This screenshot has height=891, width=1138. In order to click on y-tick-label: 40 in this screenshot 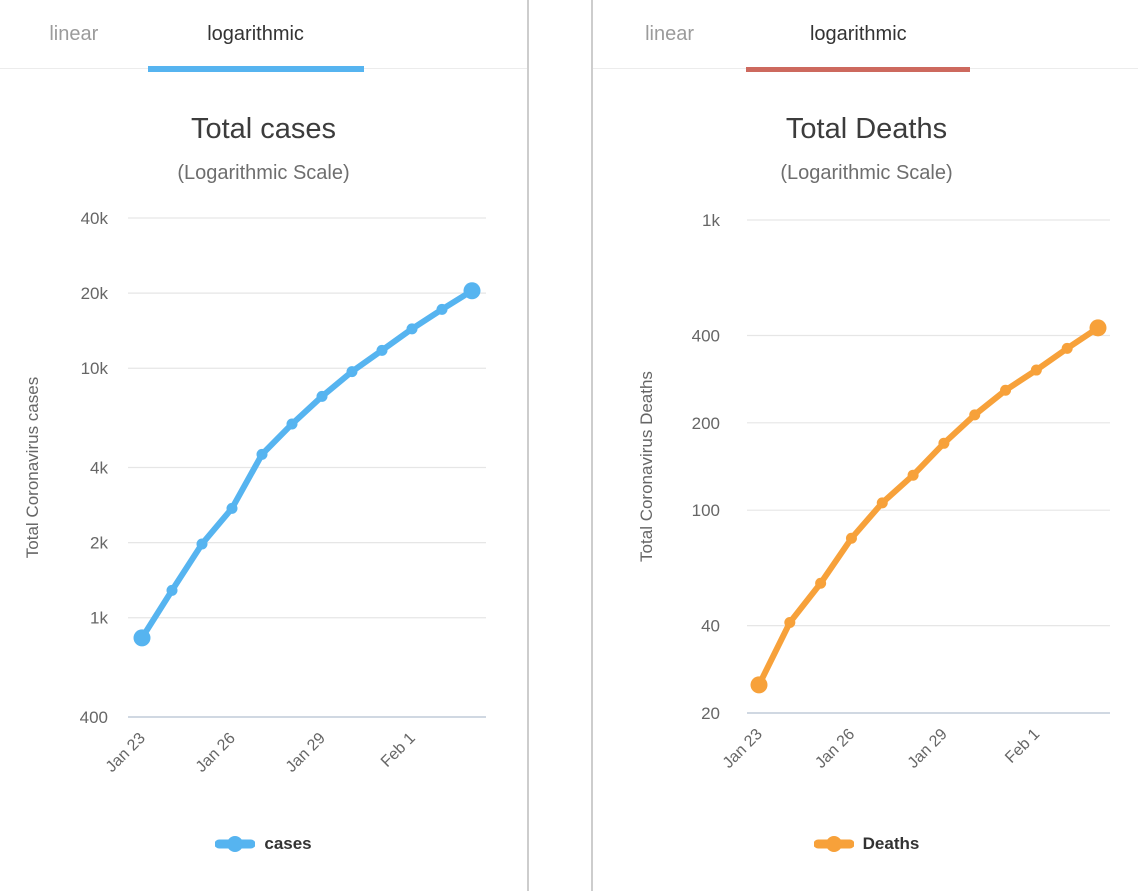, I will do `click(710, 626)`.